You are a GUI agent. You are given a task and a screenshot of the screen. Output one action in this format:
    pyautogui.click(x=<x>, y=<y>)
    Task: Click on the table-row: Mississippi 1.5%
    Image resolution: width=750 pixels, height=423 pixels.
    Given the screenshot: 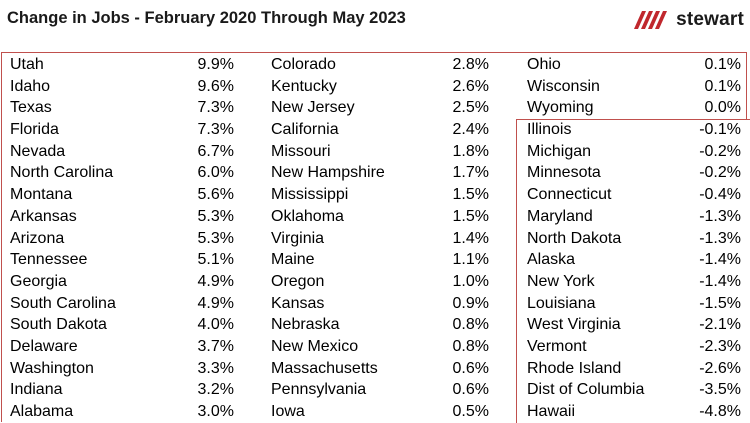 What is the action you would take?
    pyautogui.click(x=380, y=195)
    